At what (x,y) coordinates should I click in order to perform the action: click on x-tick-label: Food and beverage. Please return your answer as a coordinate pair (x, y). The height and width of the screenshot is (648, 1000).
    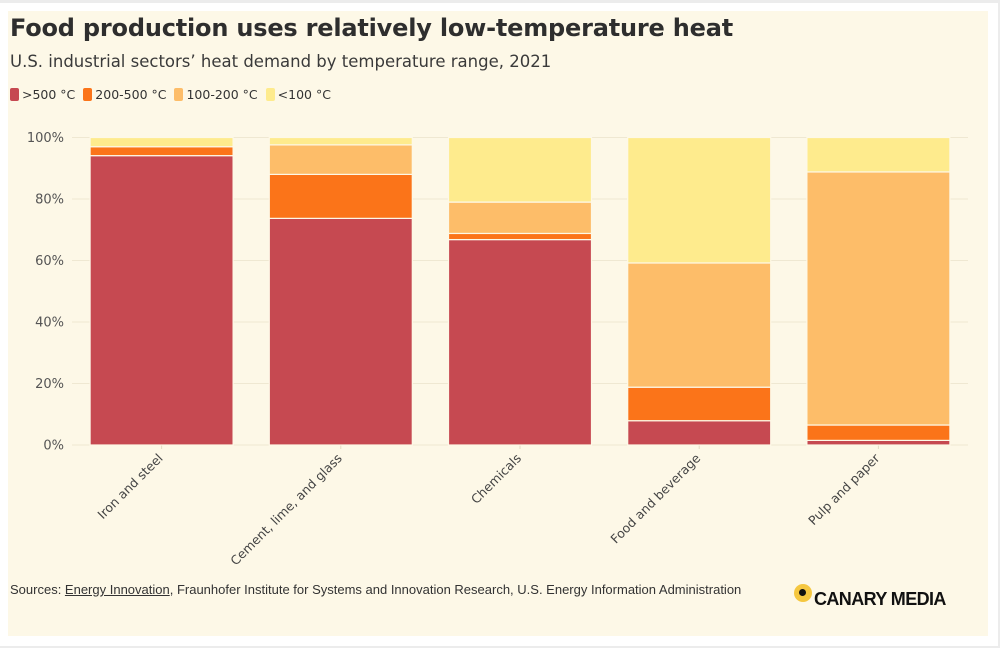
    Looking at the image, I should click on (655, 498).